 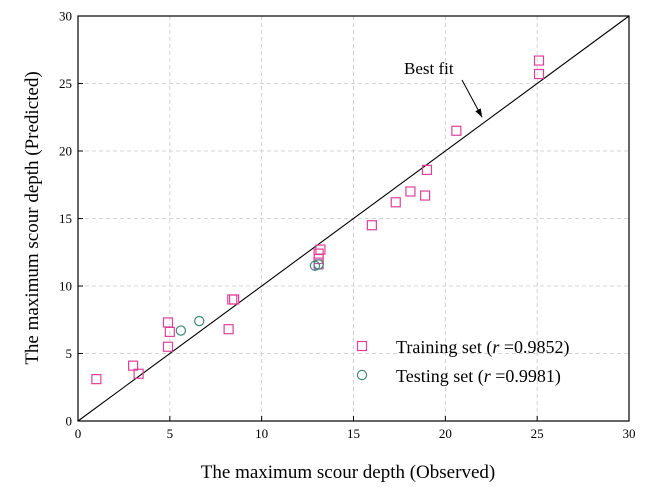 I want to click on best-fit-annotation: Best fit, so click(x=443, y=88).